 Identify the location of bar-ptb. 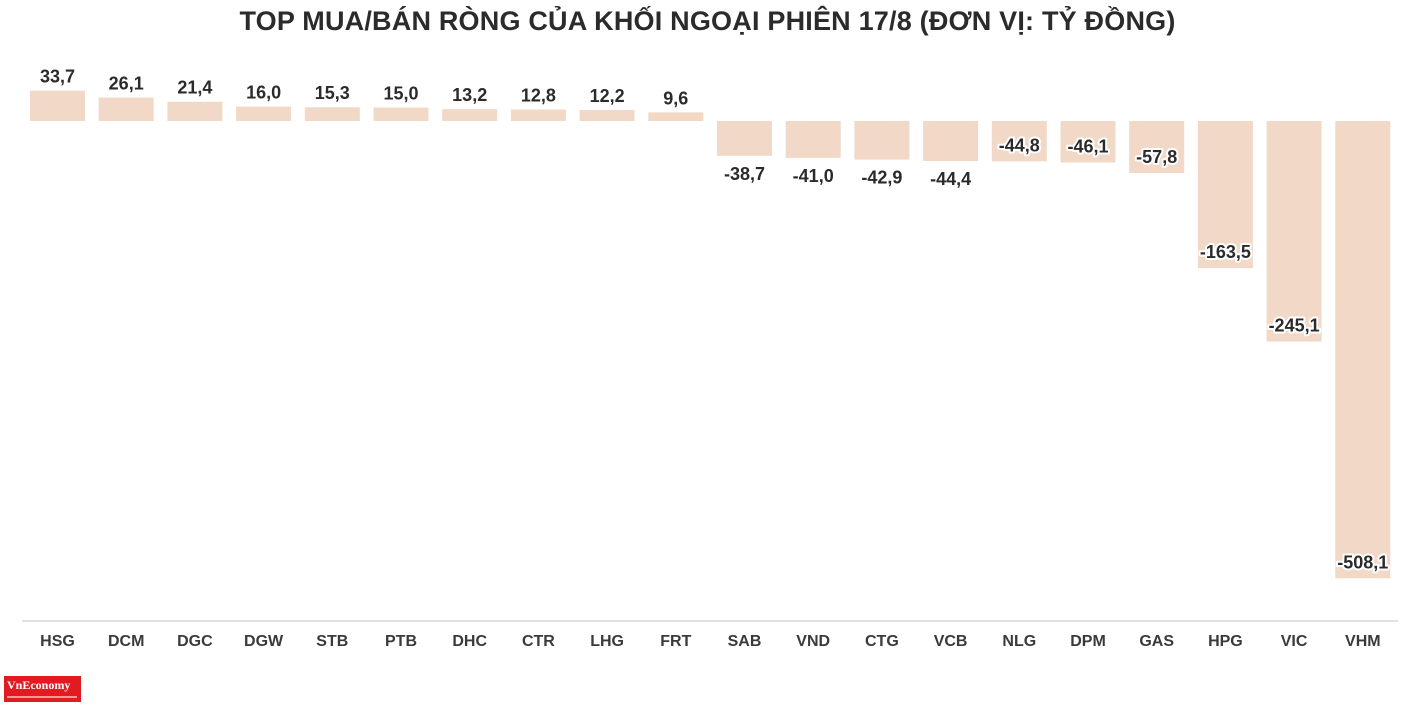
(401, 114).